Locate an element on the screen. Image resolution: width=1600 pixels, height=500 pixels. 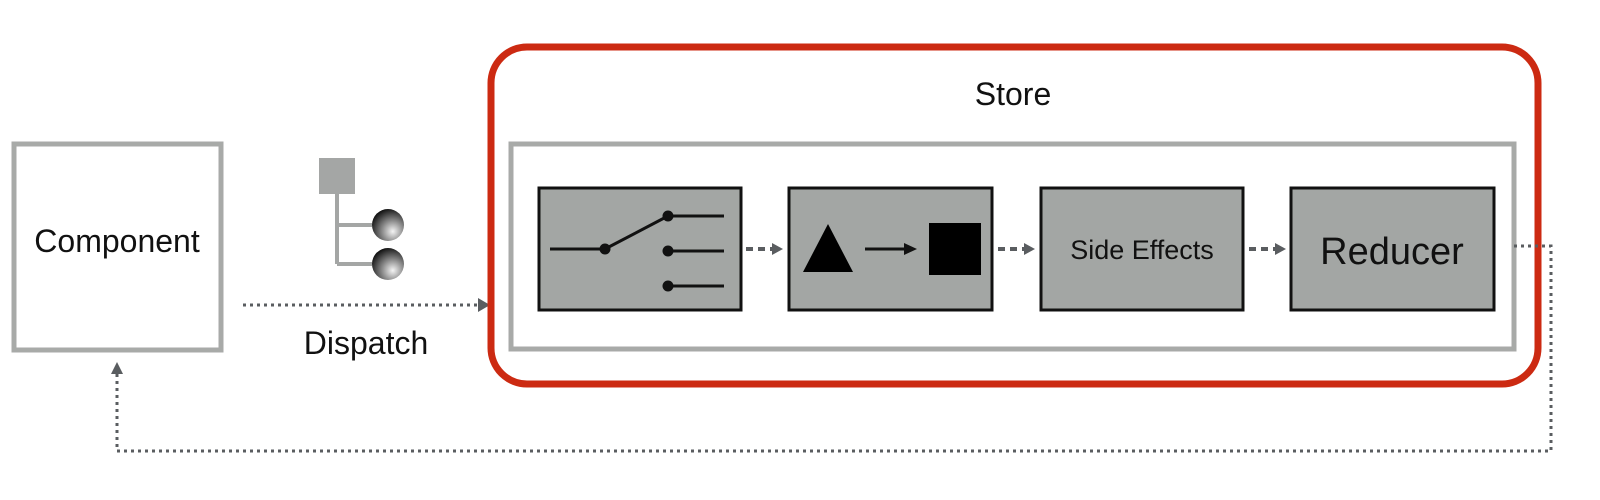
stage-reducer: Reducer is located at coordinates (1392, 249).